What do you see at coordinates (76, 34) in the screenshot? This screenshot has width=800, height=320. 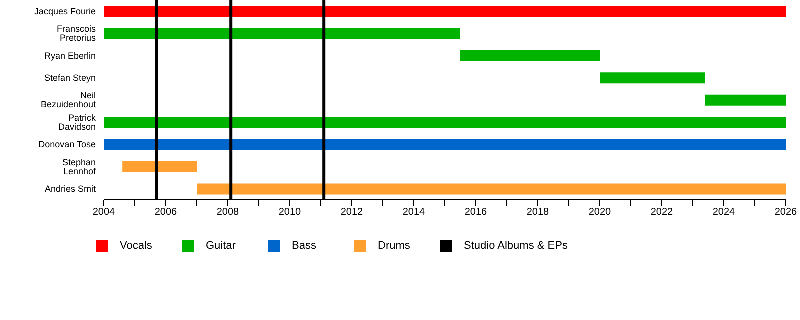 I see `y-tick-label: Franscois Pretorius` at bounding box center [76, 34].